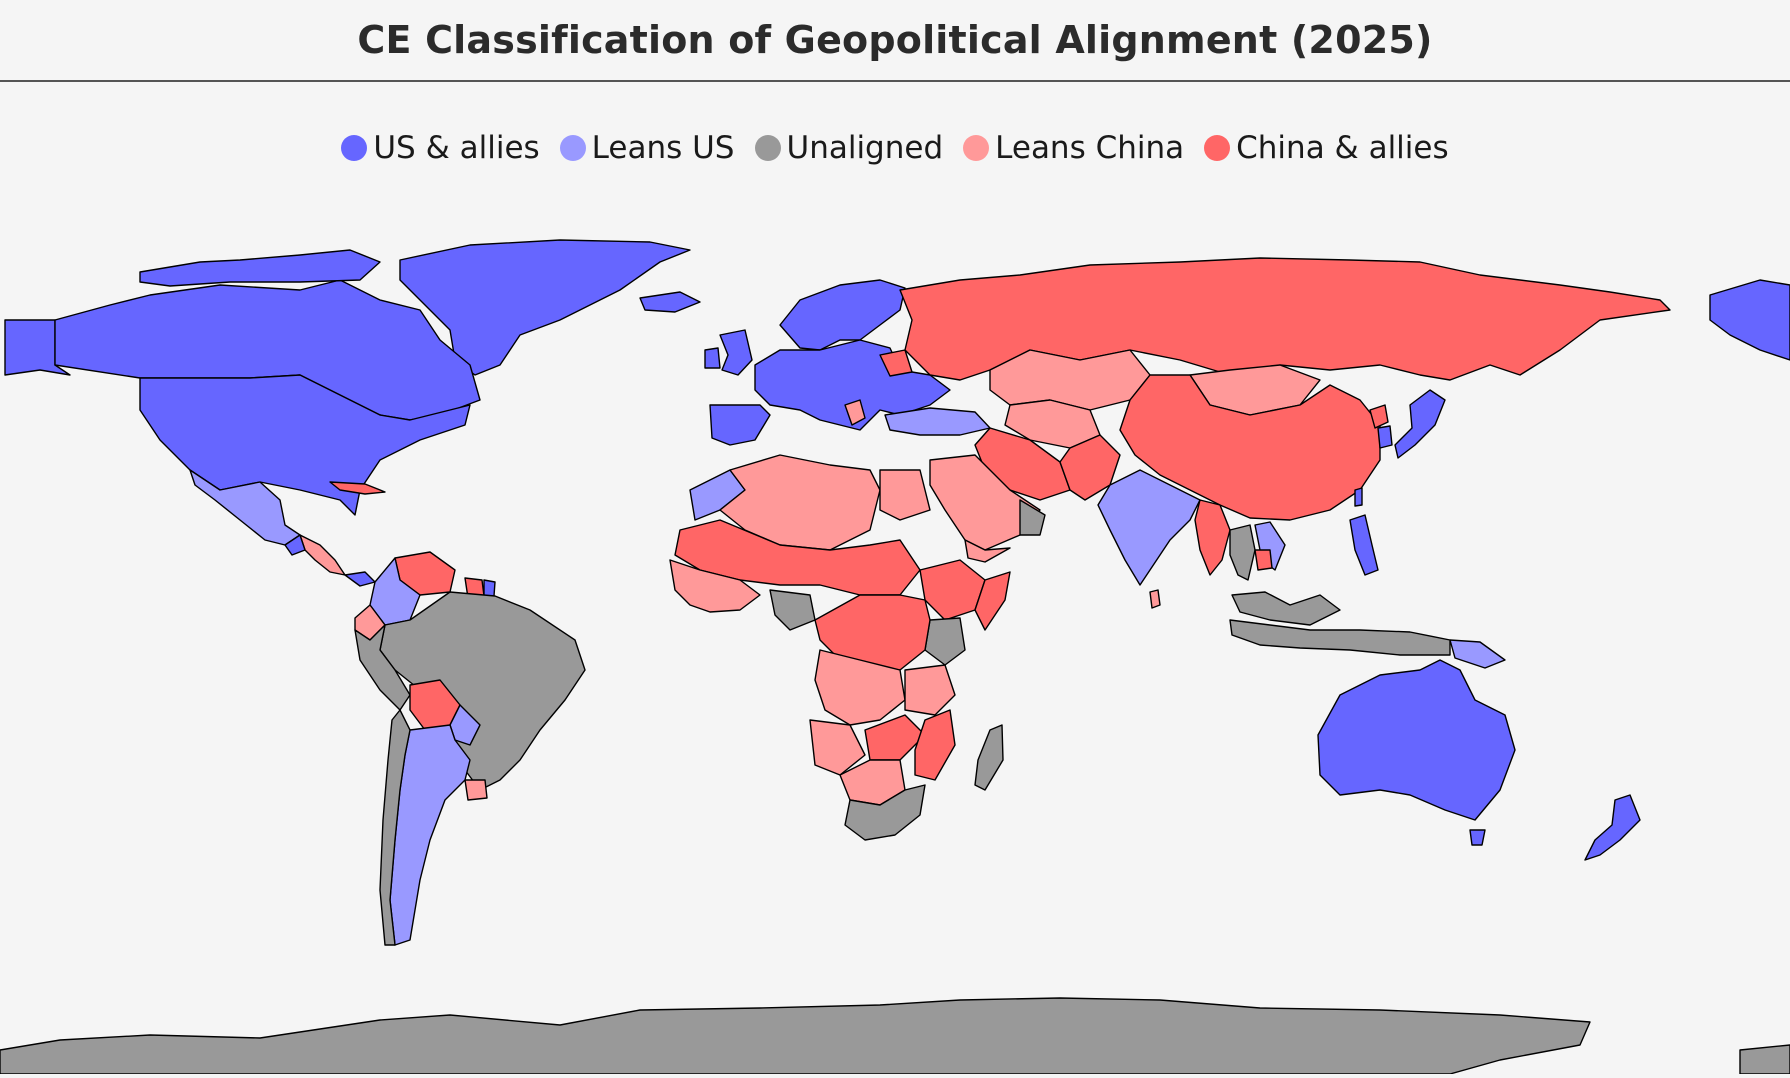 The image size is (1790, 1078). Describe the element at coordinates (842, 315) in the screenshot. I see `region-scandinavia` at that location.